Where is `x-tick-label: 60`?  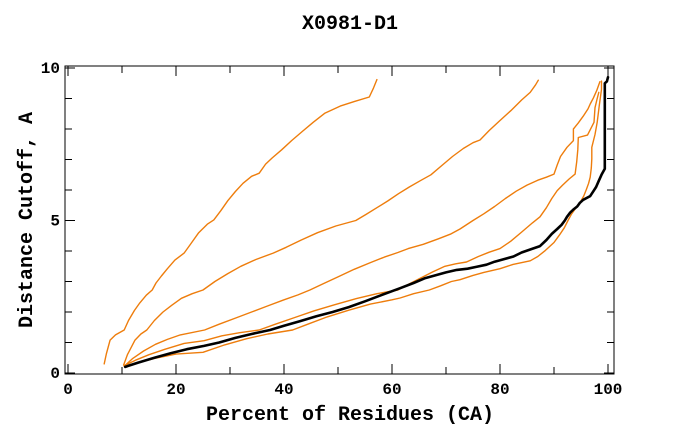 x-tick-label: 60 is located at coordinates (391, 390).